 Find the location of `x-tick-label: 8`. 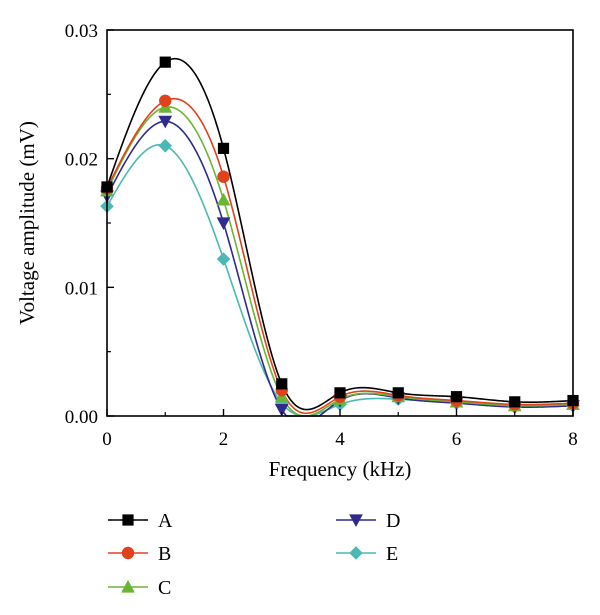

x-tick-label: 8 is located at coordinates (573, 439).